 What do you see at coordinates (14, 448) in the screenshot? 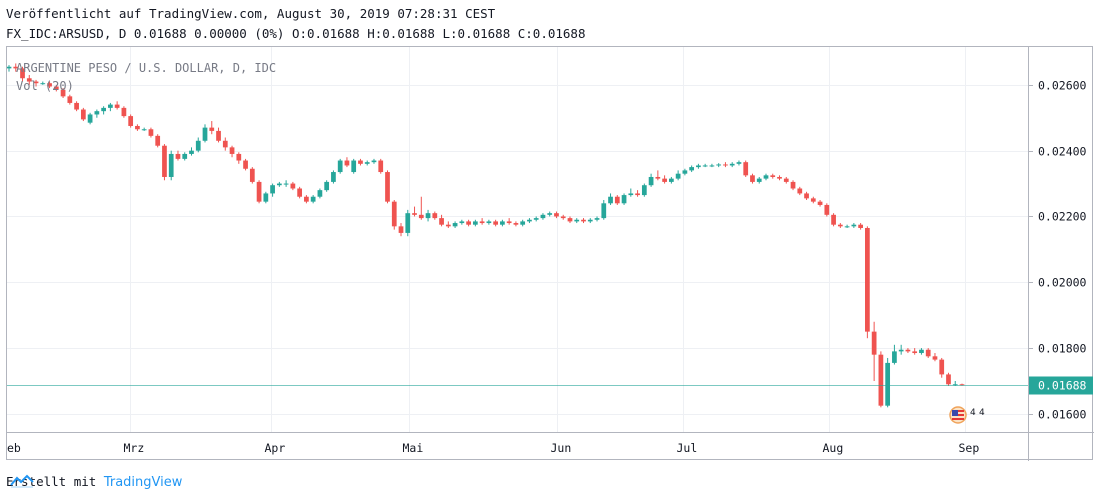
I see `time-tick-label: eb` at bounding box center [14, 448].